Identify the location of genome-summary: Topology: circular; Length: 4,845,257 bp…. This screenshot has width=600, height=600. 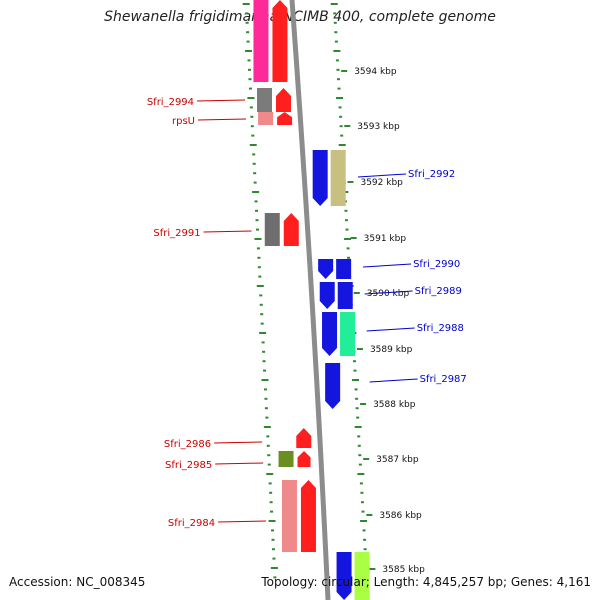
(426, 582).